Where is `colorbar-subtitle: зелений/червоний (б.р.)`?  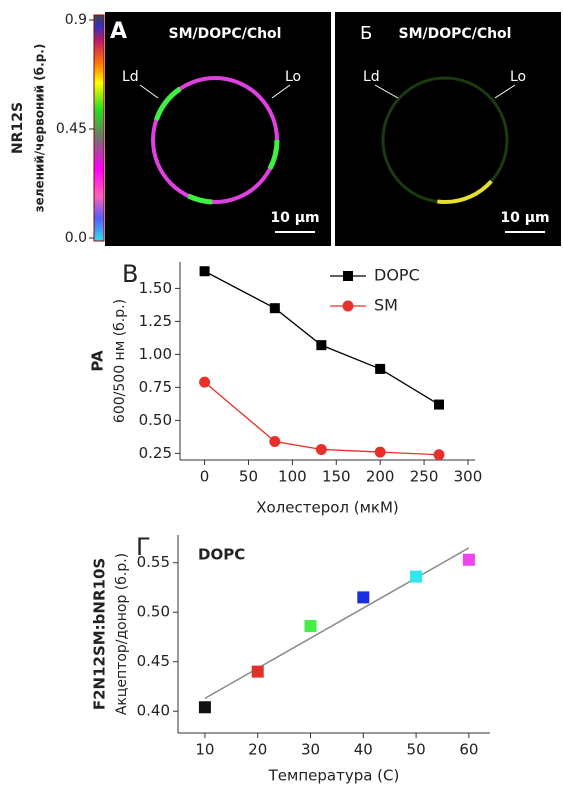 colorbar-subtitle: зелений/червоний (б.р.) is located at coordinates (40, 128).